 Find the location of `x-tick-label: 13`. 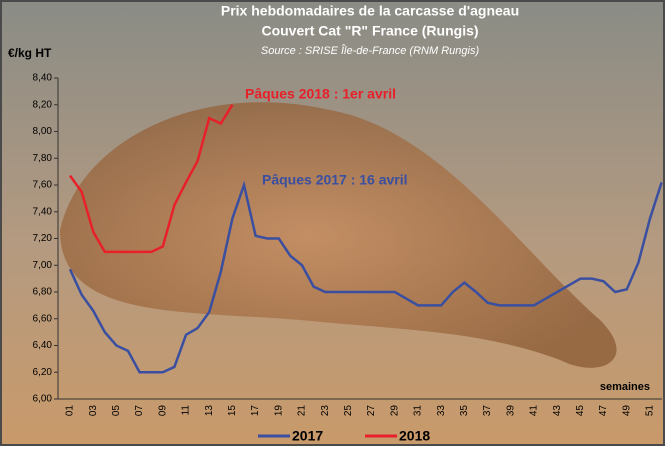

x-tick-label: 13 is located at coordinates (209, 411).